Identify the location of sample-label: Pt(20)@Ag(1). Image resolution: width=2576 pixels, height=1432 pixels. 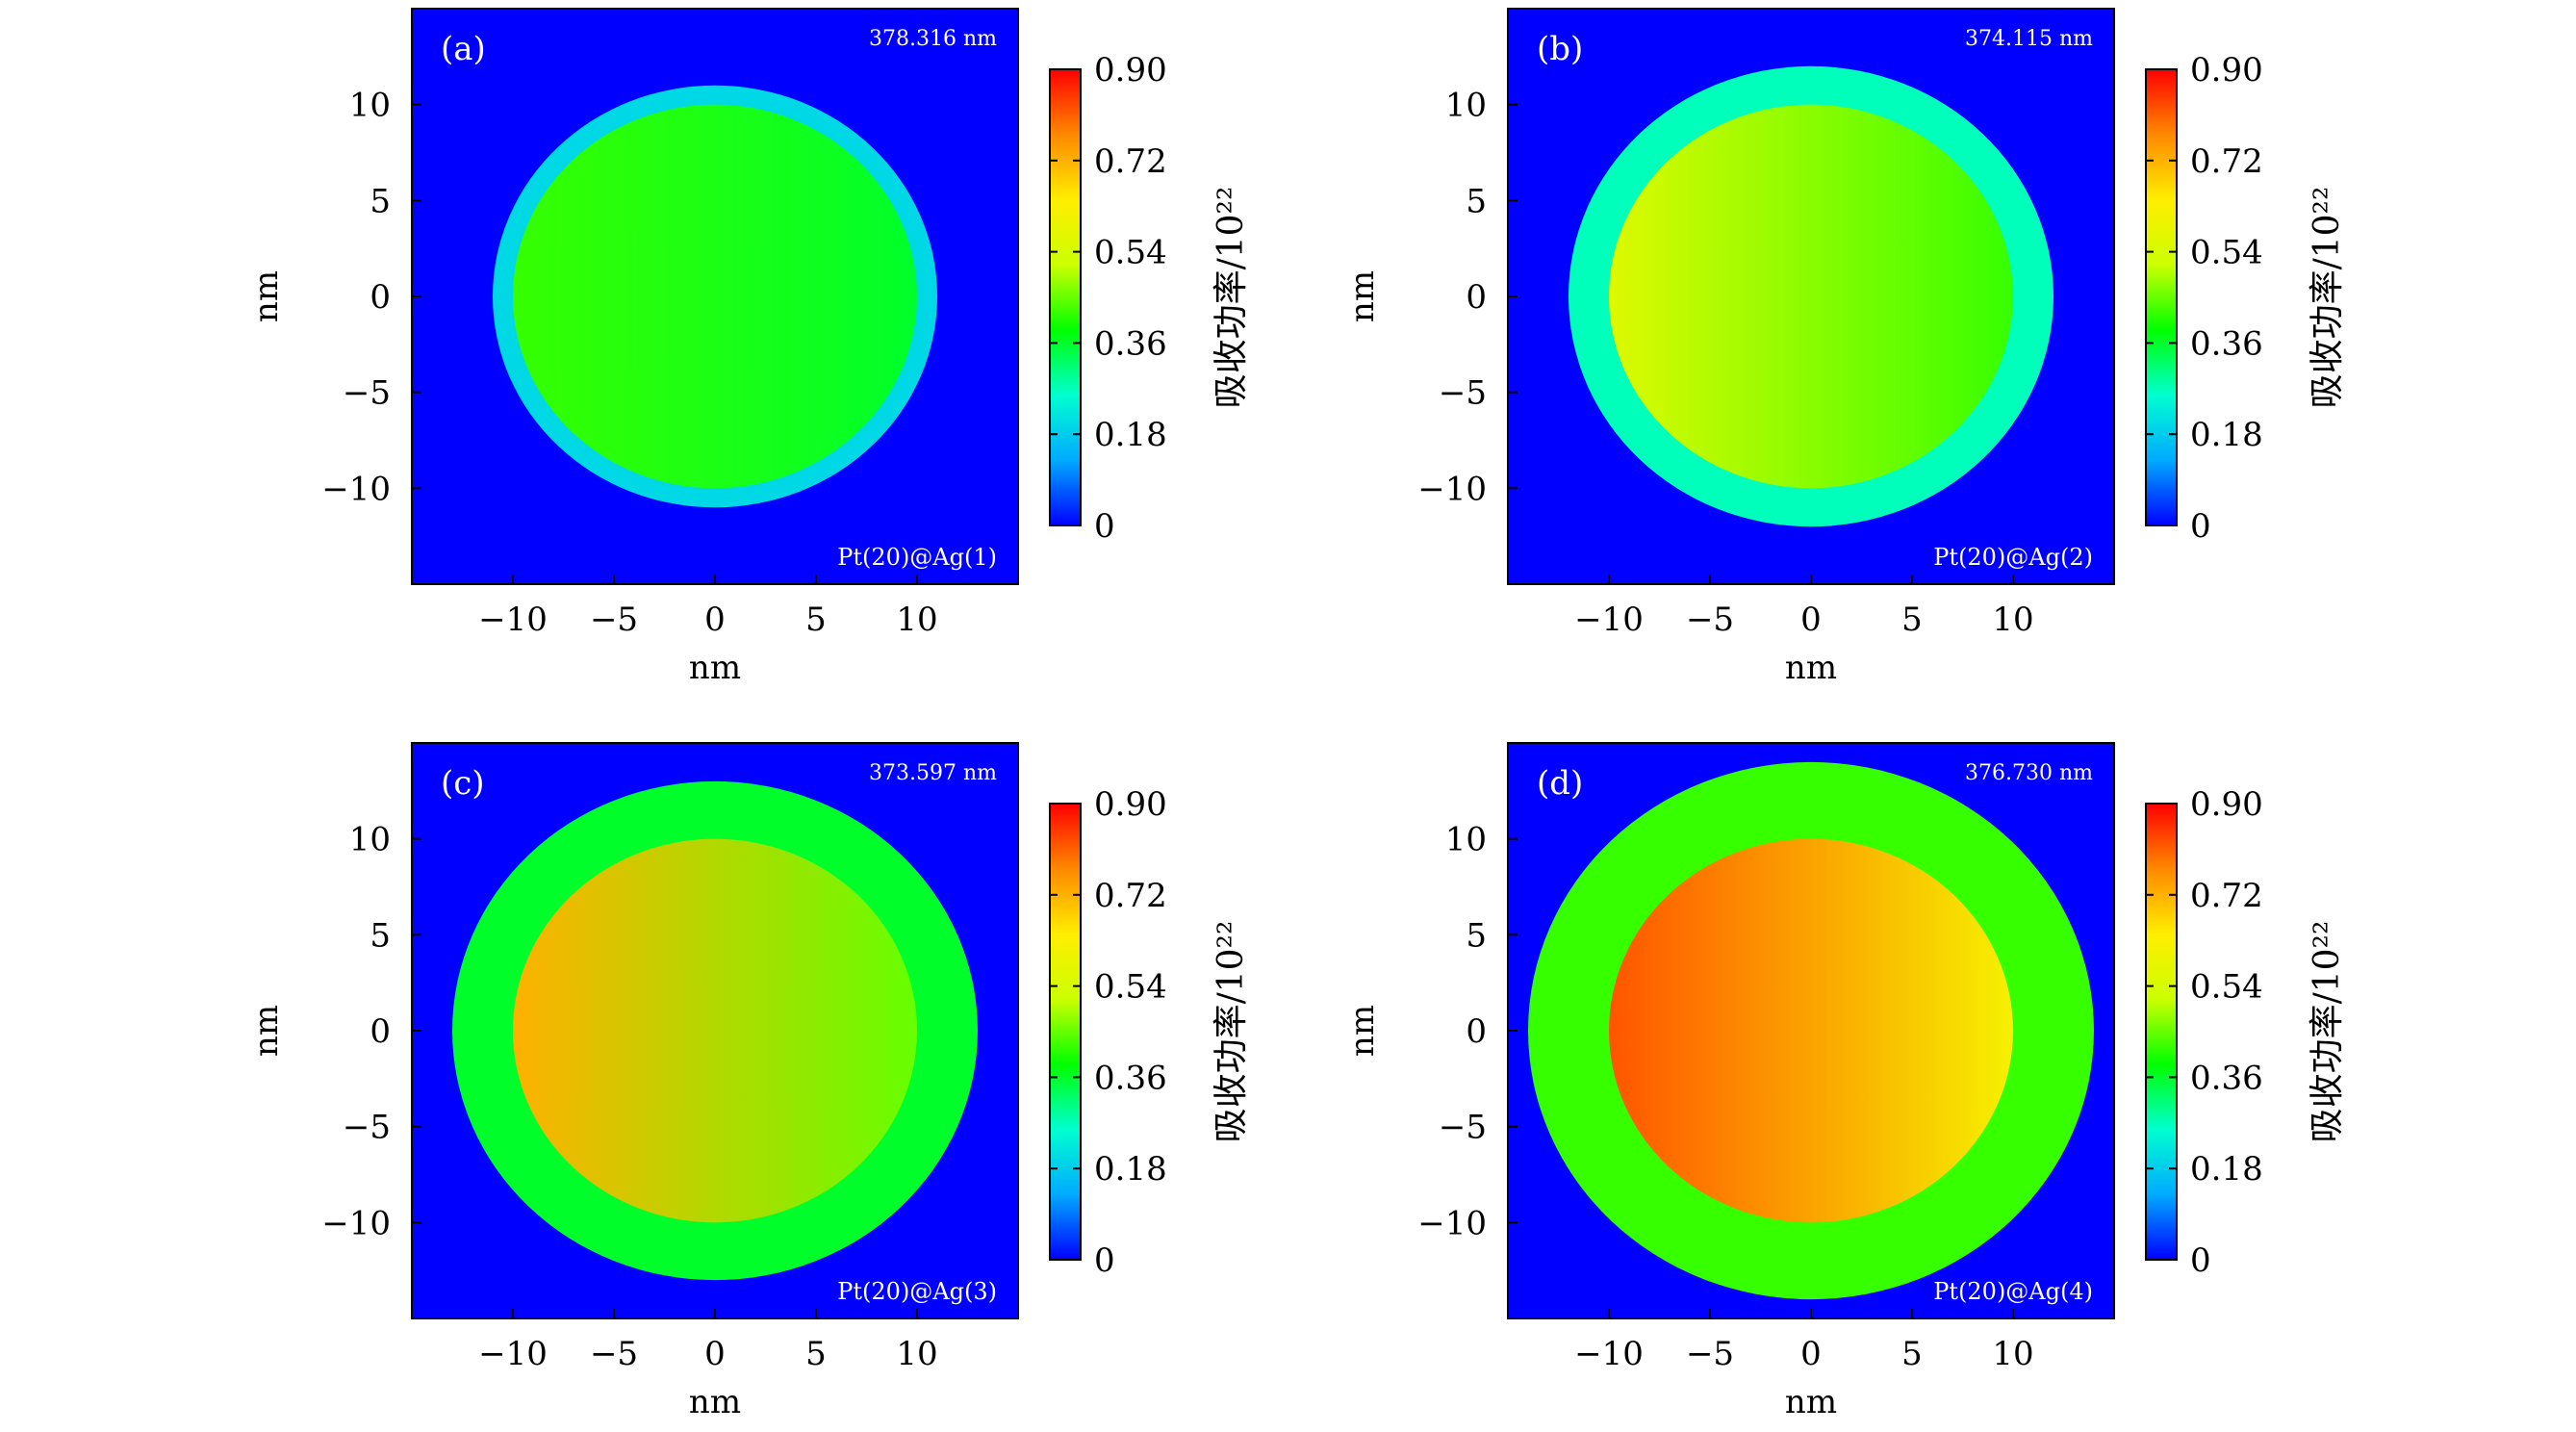
(917, 557).